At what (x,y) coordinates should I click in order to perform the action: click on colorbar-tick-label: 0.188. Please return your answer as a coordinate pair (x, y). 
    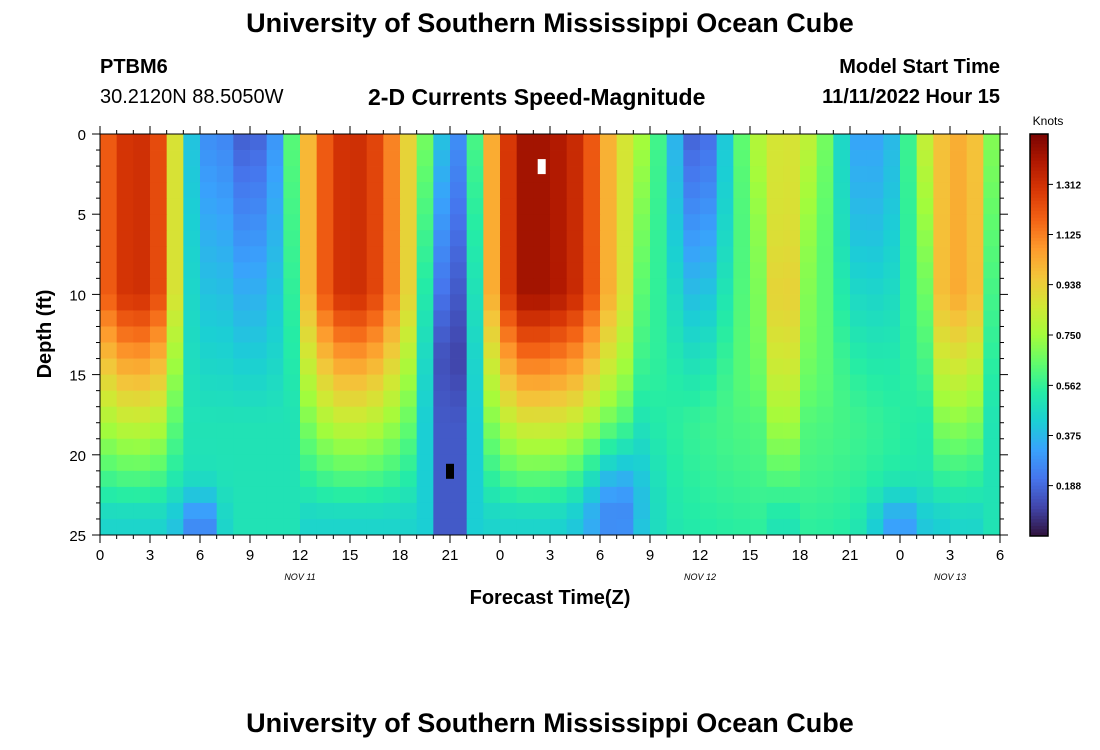
    Looking at the image, I should click on (1068, 487).